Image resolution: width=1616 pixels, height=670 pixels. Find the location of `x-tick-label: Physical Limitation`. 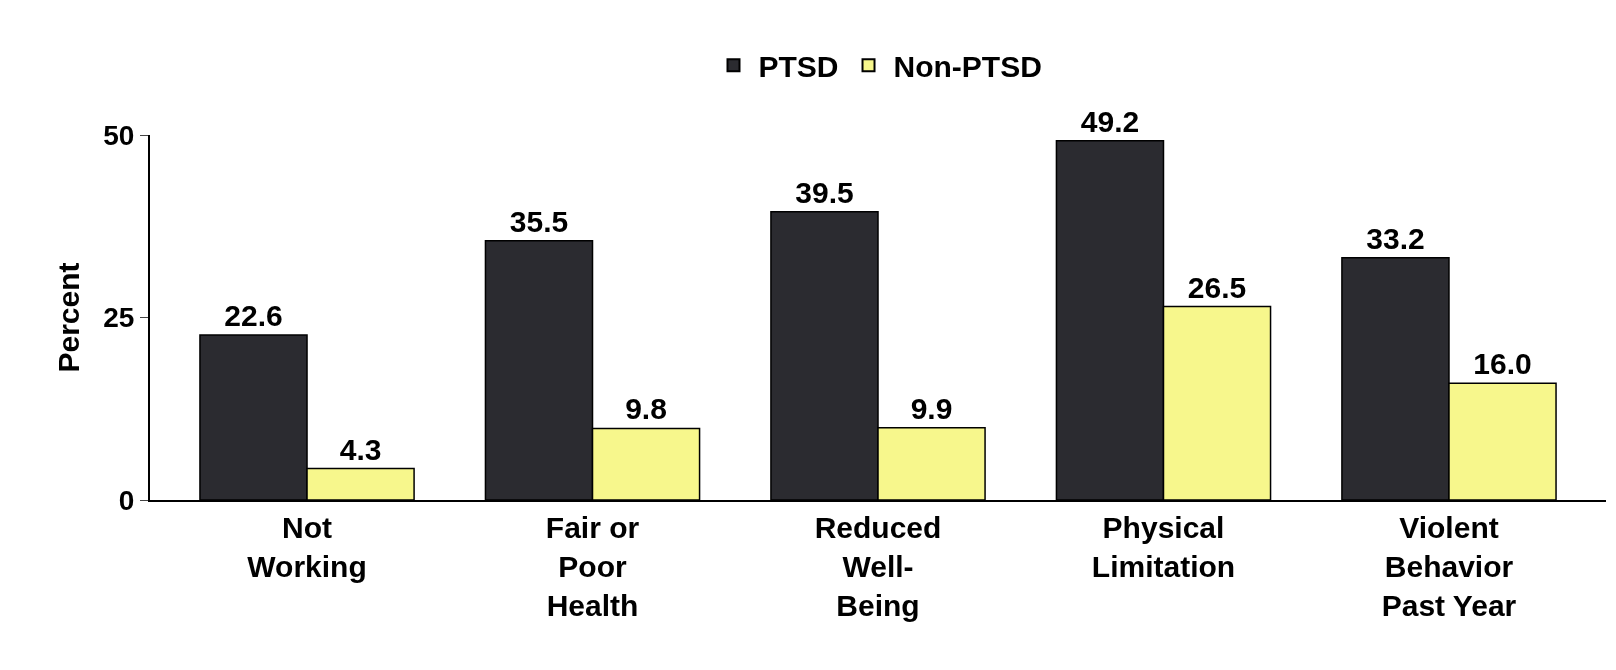

x-tick-label: Physical Limitation is located at coordinates (1163, 547).